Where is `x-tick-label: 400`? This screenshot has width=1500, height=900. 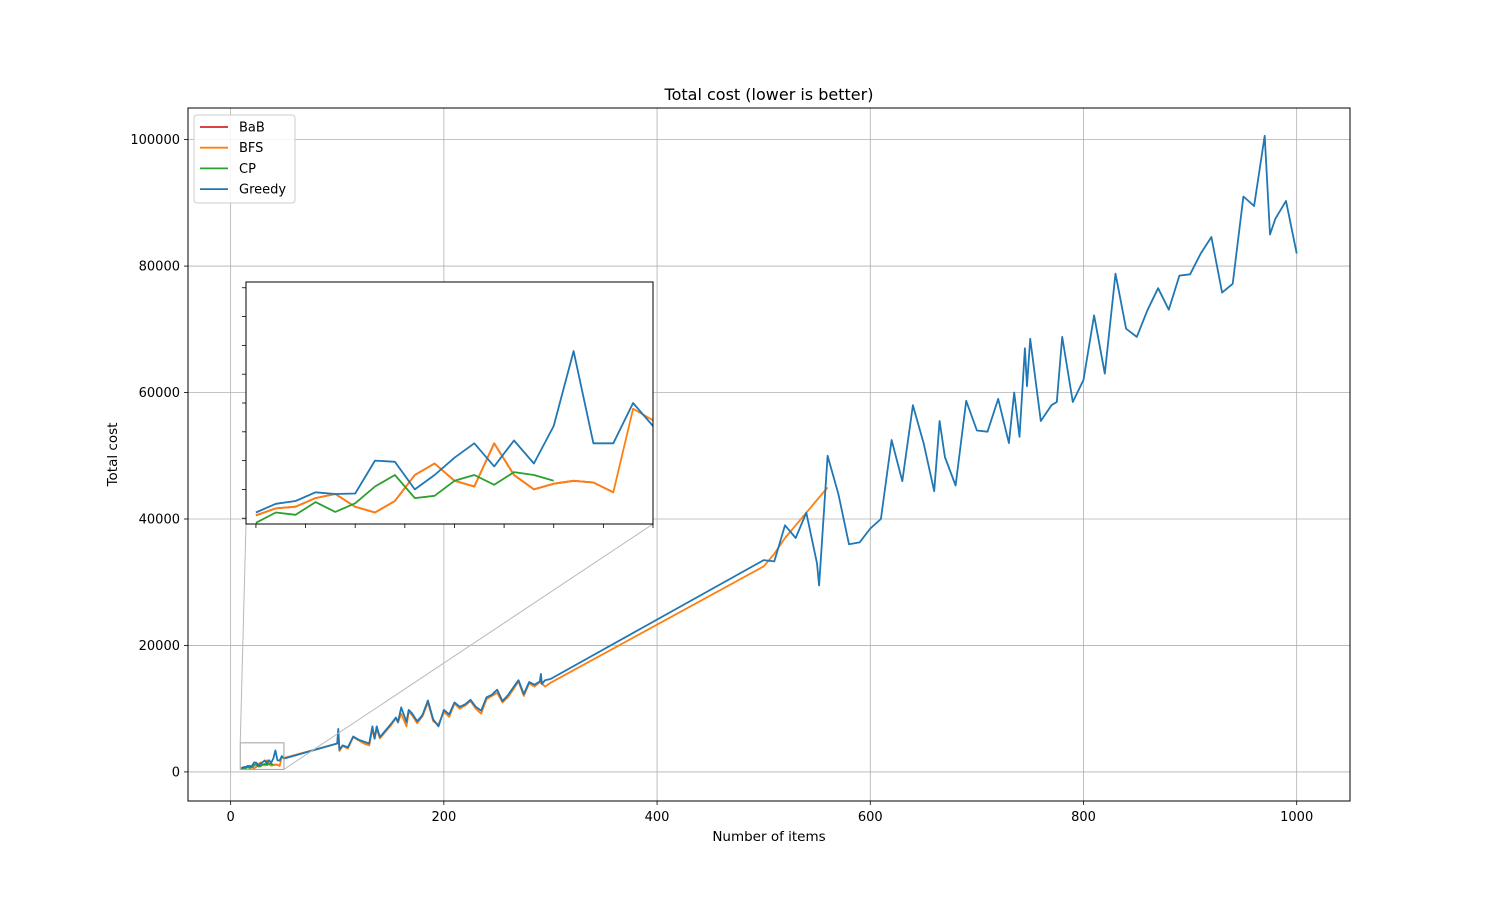
x-tick-label: 400 is located at coordinates (657, 817).